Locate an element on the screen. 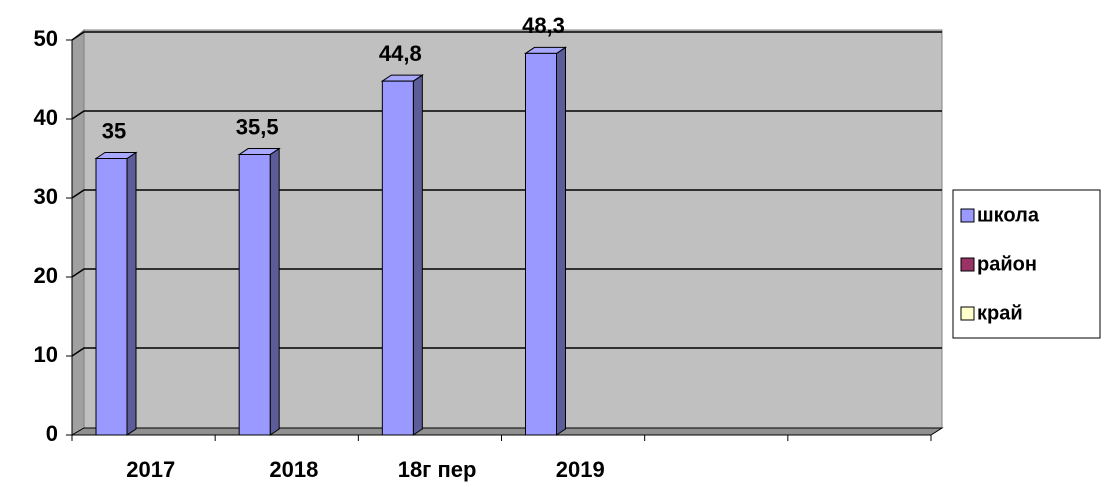  data-label: 35,5 is located at coordinates (257, 126).